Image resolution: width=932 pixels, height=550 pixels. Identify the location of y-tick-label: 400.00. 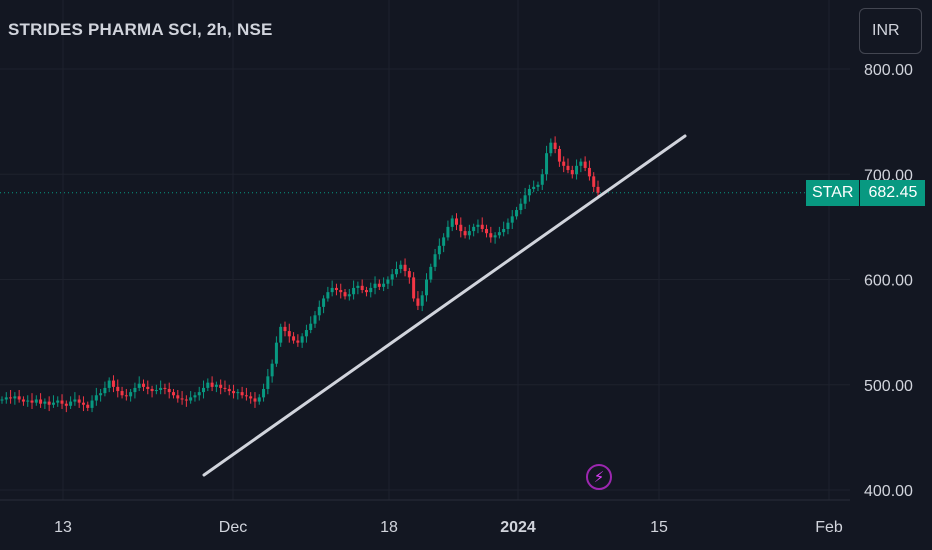
(888, 491).